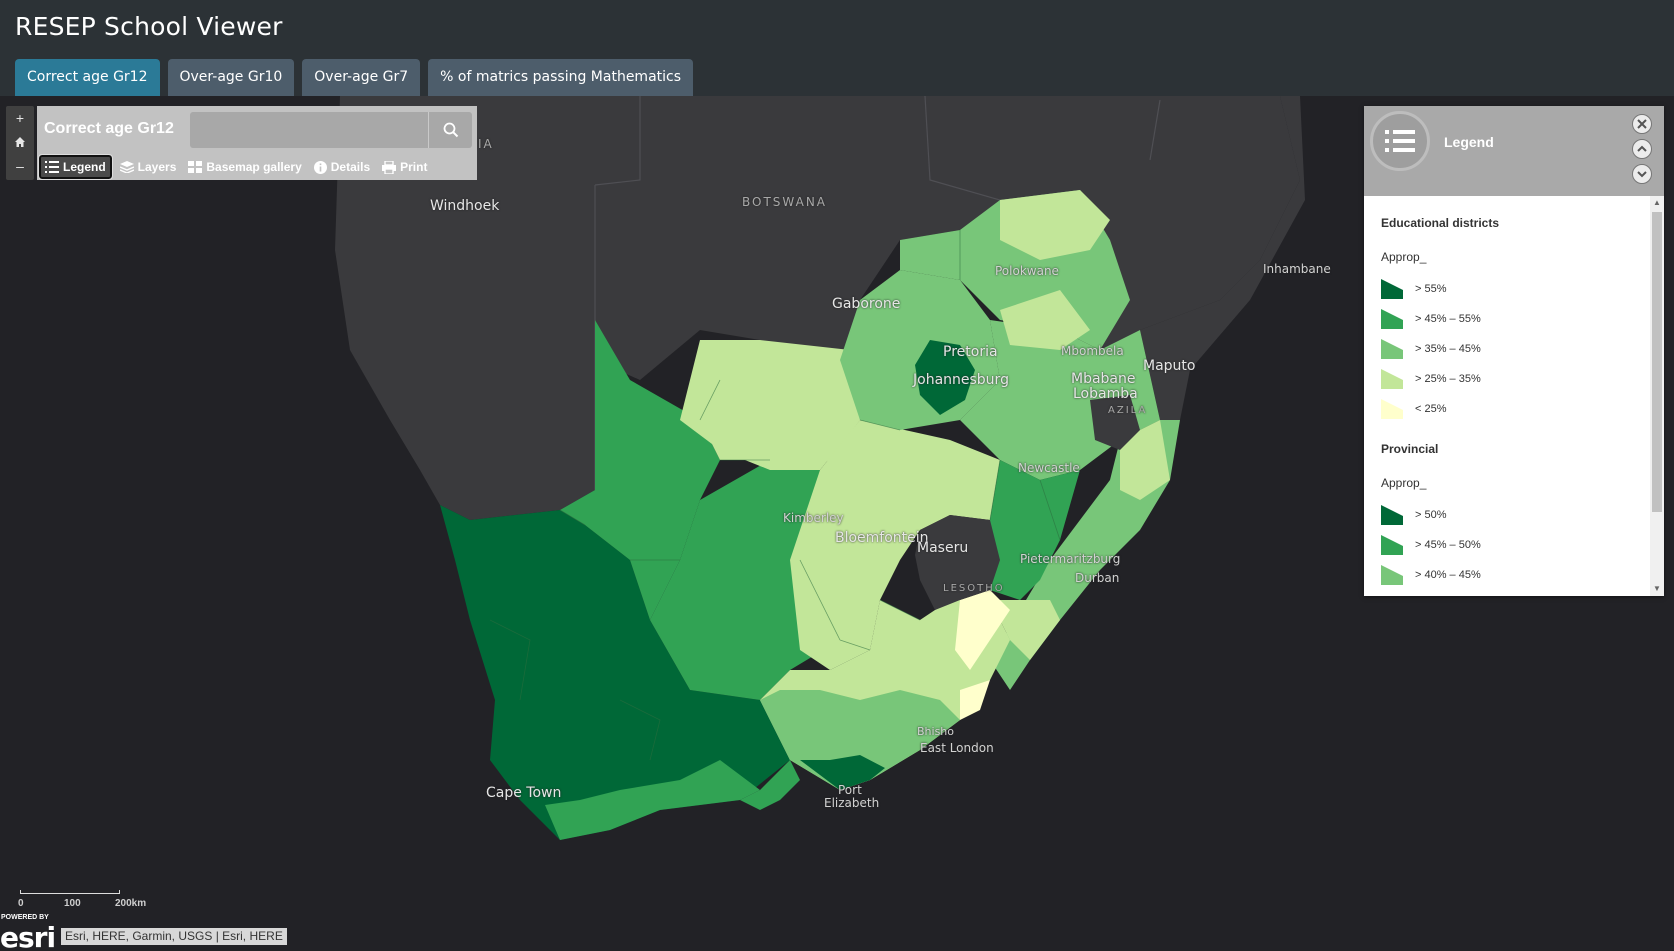  What do you see at coordinates (84, 167) in the screenshot?
I see `legend-tool-label: Legend` at bounding box center [84, 167].